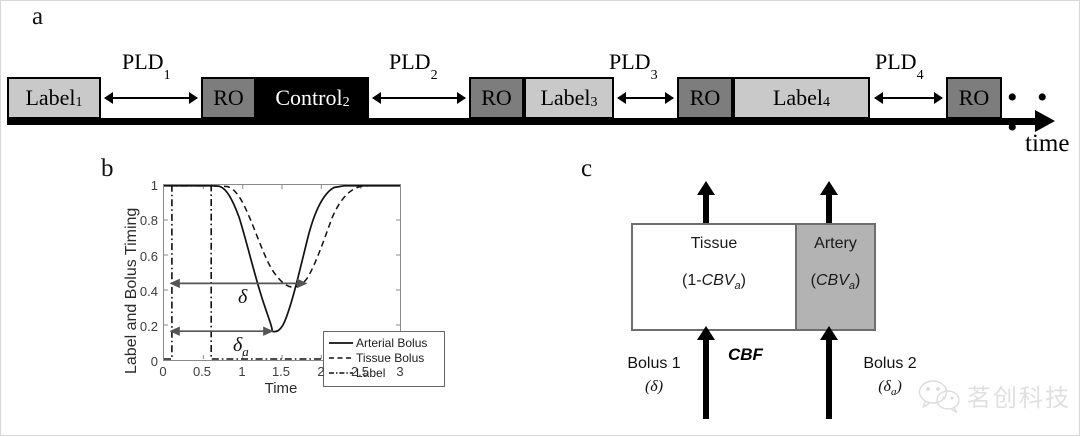 Image resolution: width=1080 pixels, height=437 pixels. Describe the element at coordinates (148, 291) in the screenshot. I see `y-tick-label: 0.4` at that location.